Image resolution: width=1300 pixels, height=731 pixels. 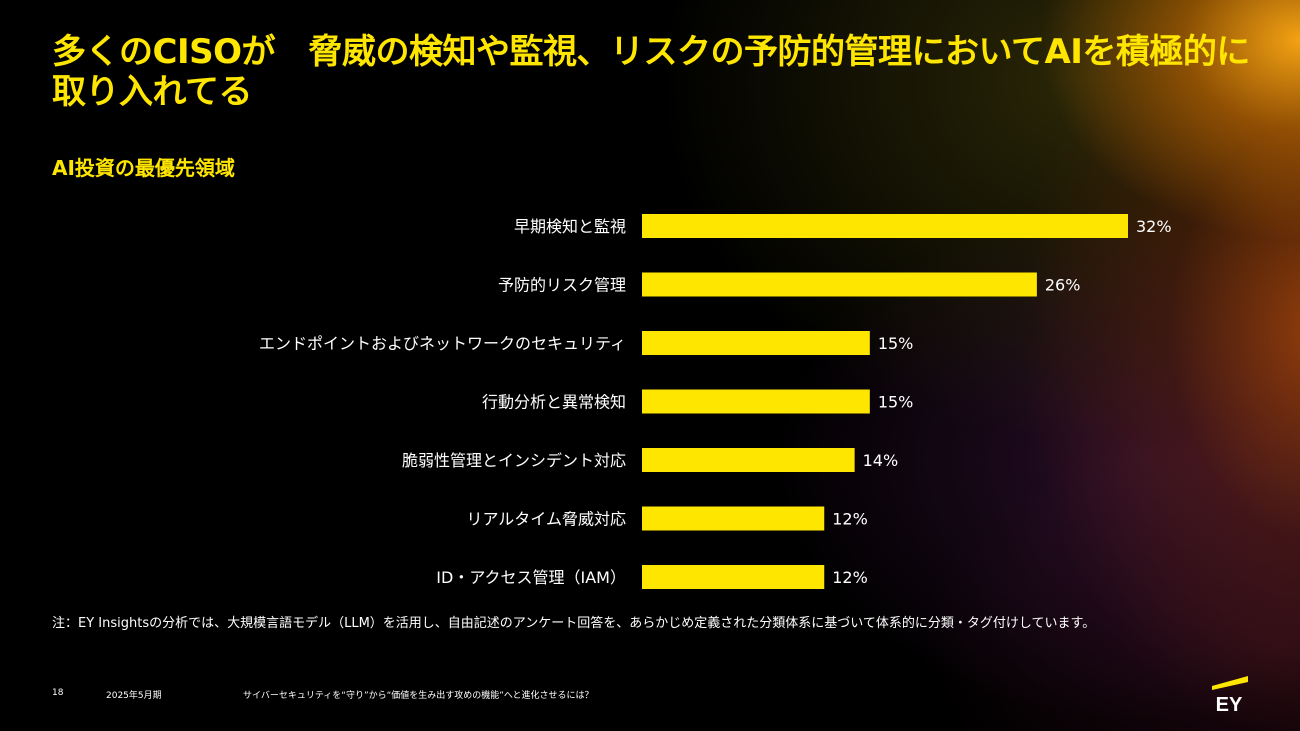 I want to click on category-label: 早期検知と監視, so click(x=570, y=226).